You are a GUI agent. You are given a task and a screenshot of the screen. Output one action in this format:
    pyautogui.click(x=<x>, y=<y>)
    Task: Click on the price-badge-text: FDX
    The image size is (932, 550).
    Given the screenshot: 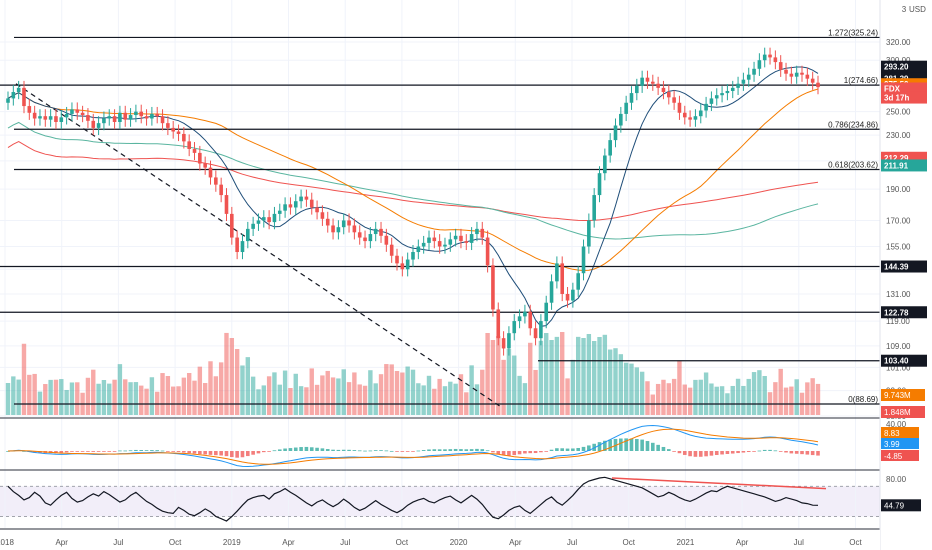 What is the action you would take?
    pyautogui.click(x=892, y=88)
    